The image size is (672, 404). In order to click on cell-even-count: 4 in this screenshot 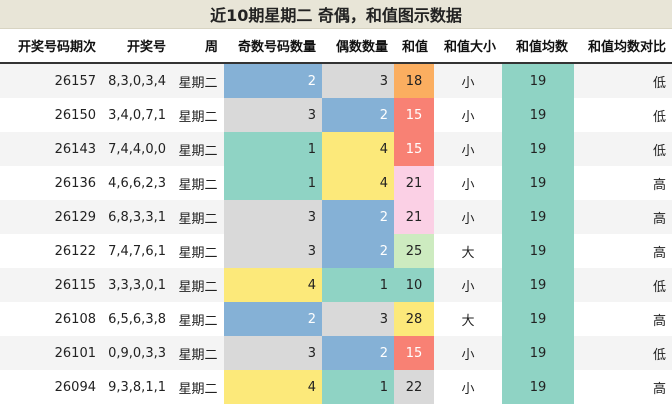, I will do `click(358, 149)`.